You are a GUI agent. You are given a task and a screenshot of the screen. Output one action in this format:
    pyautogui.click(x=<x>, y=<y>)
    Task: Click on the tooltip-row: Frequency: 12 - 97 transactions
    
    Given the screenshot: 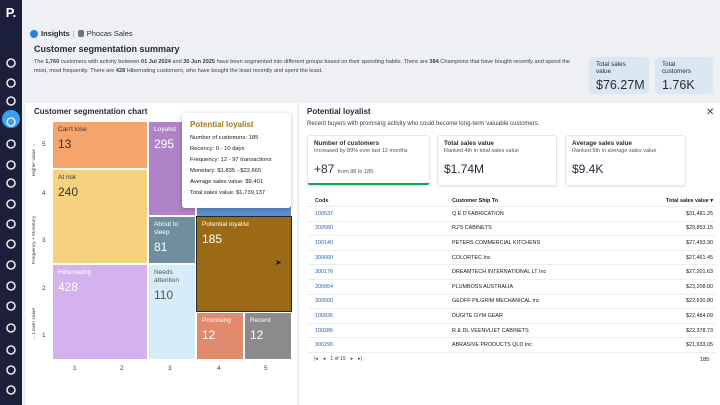 What is the action you would take?
    pyautogui.click(x=231, y=160)
    